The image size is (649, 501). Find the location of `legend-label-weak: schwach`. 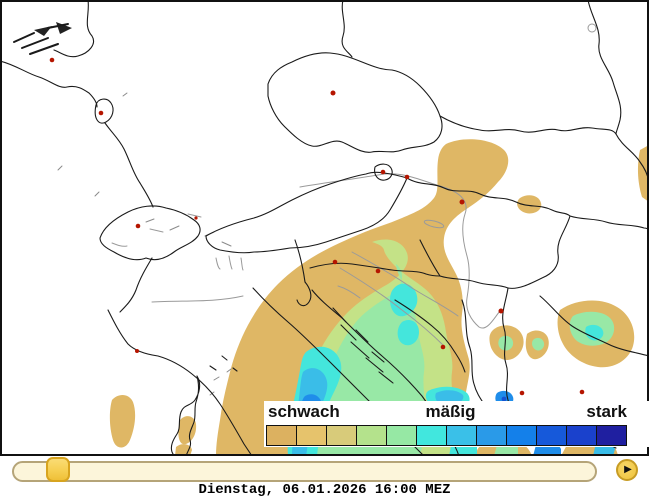

legend-label-weak: schwach is located at coordinates (304, 411).